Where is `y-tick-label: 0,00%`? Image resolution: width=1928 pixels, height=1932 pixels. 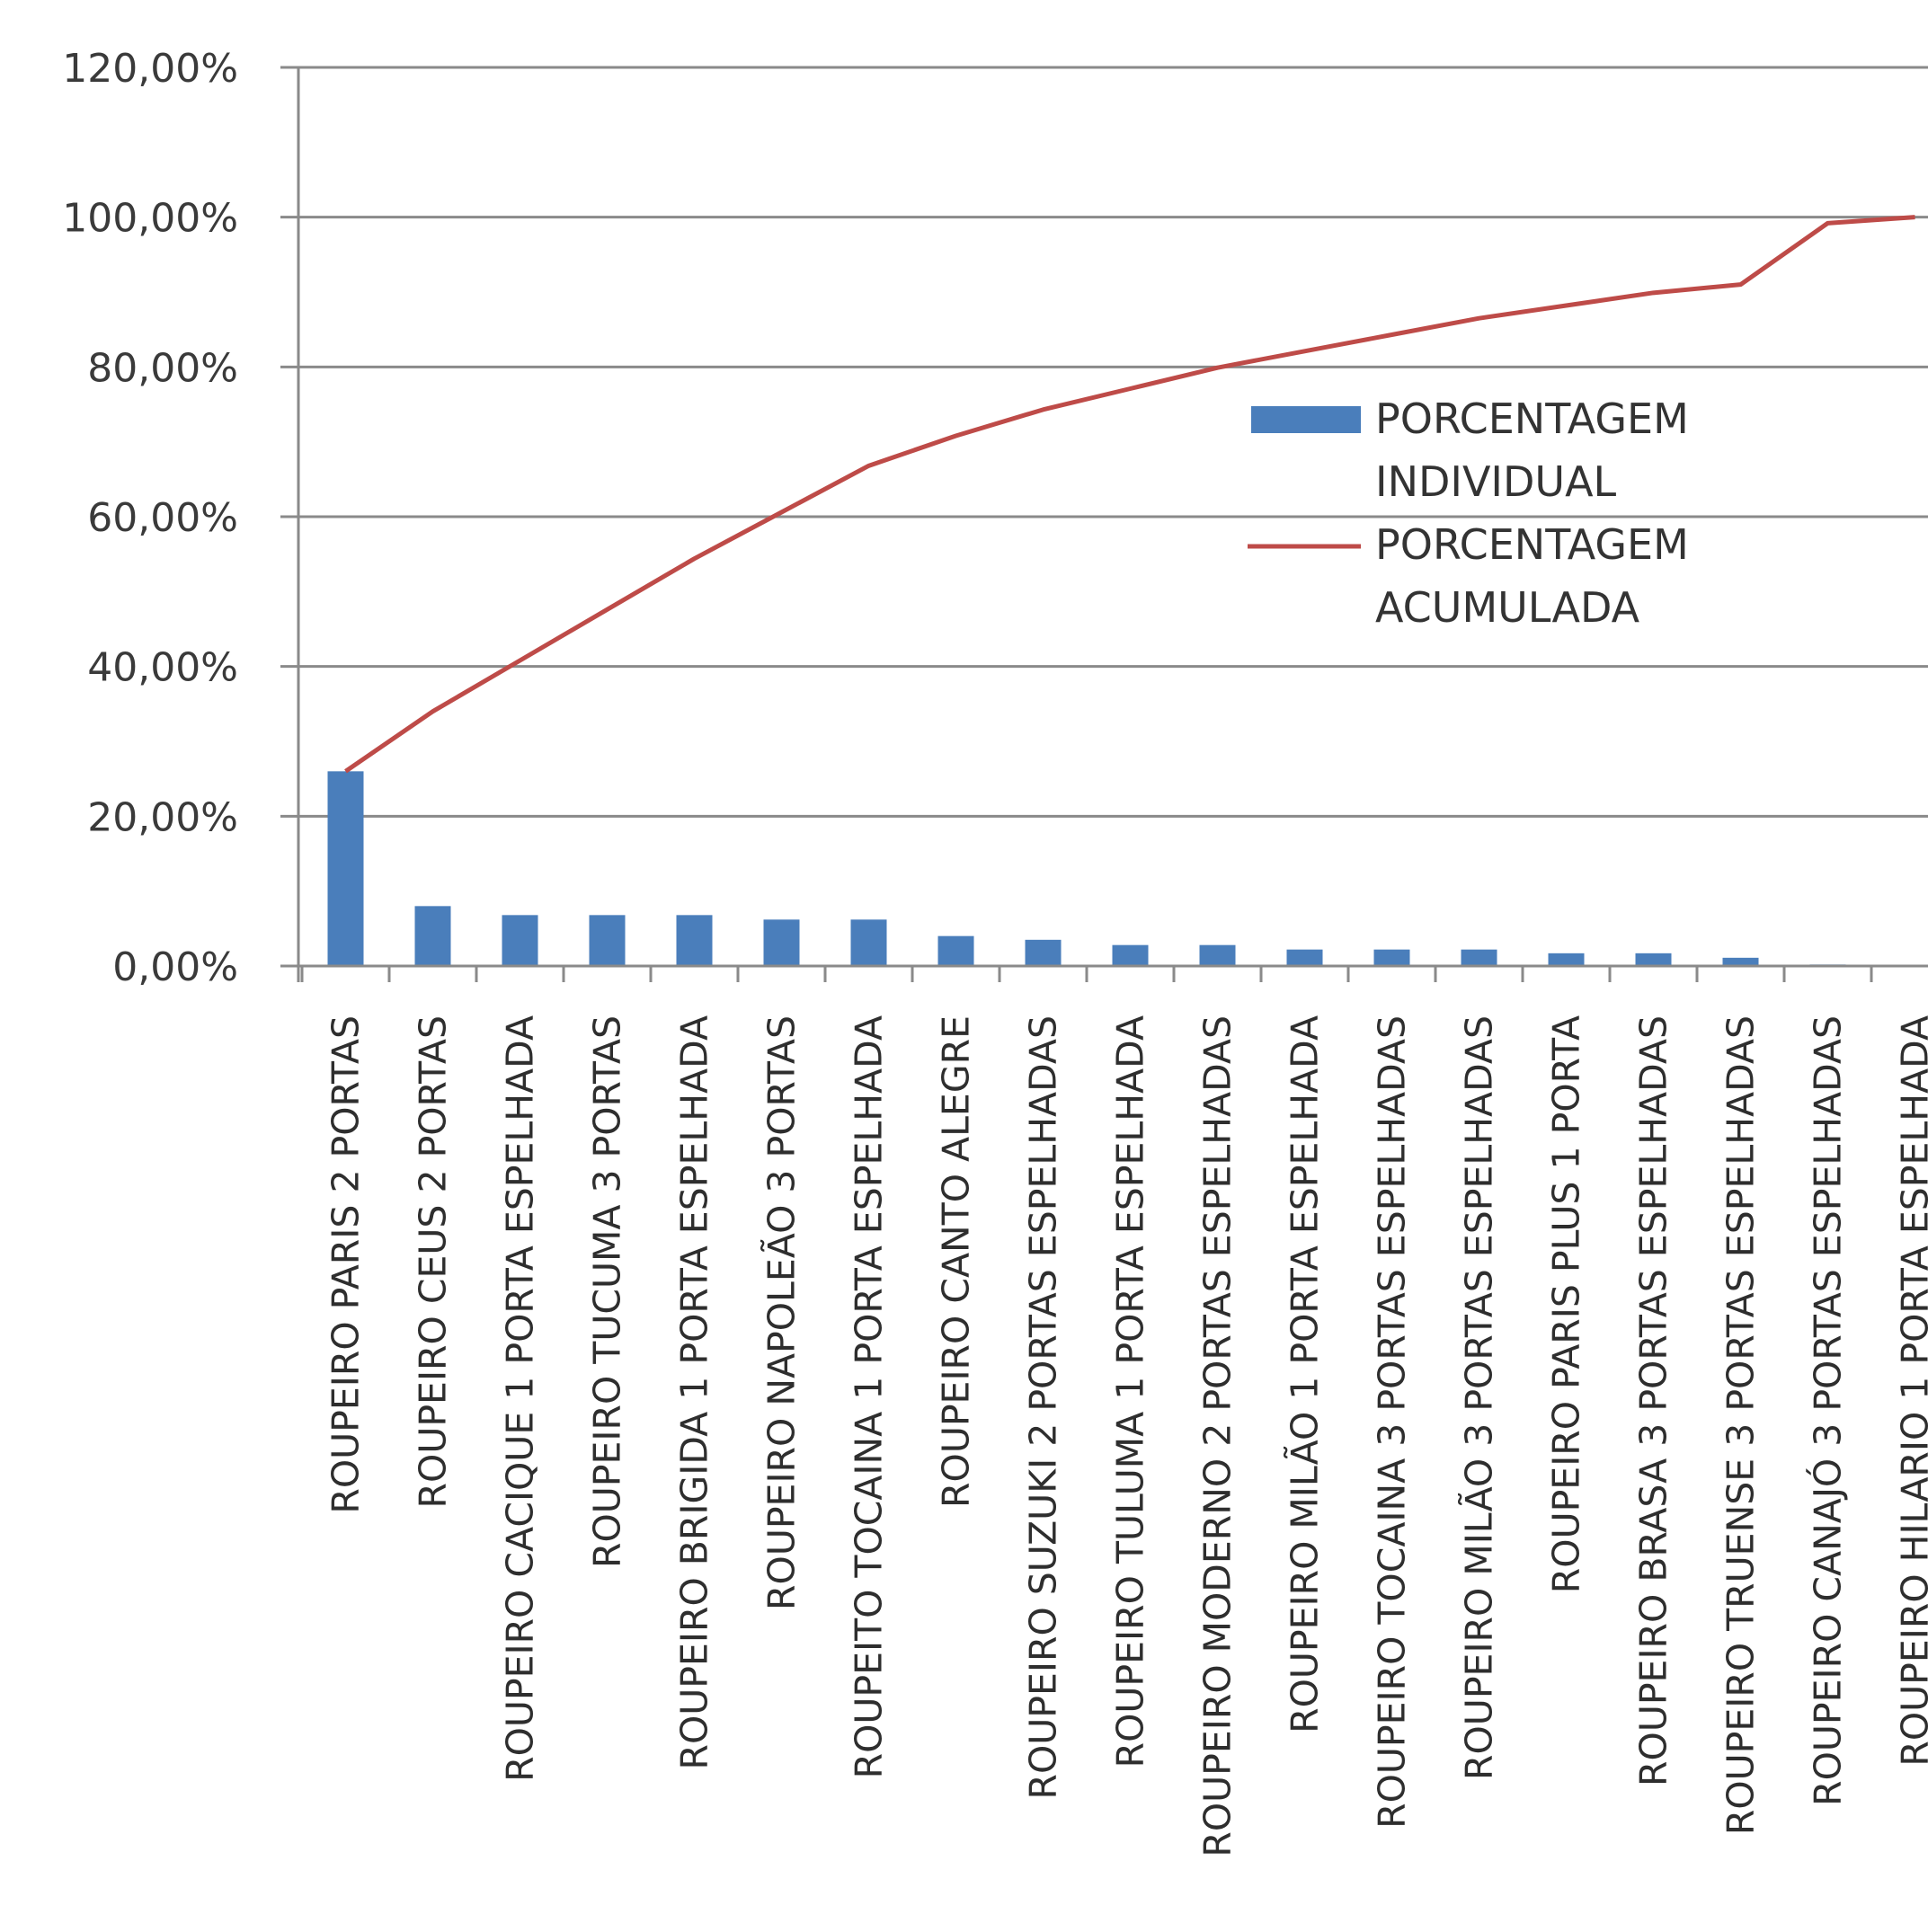 y-tick-label: 0,00% is located at coordinates (175, 967).